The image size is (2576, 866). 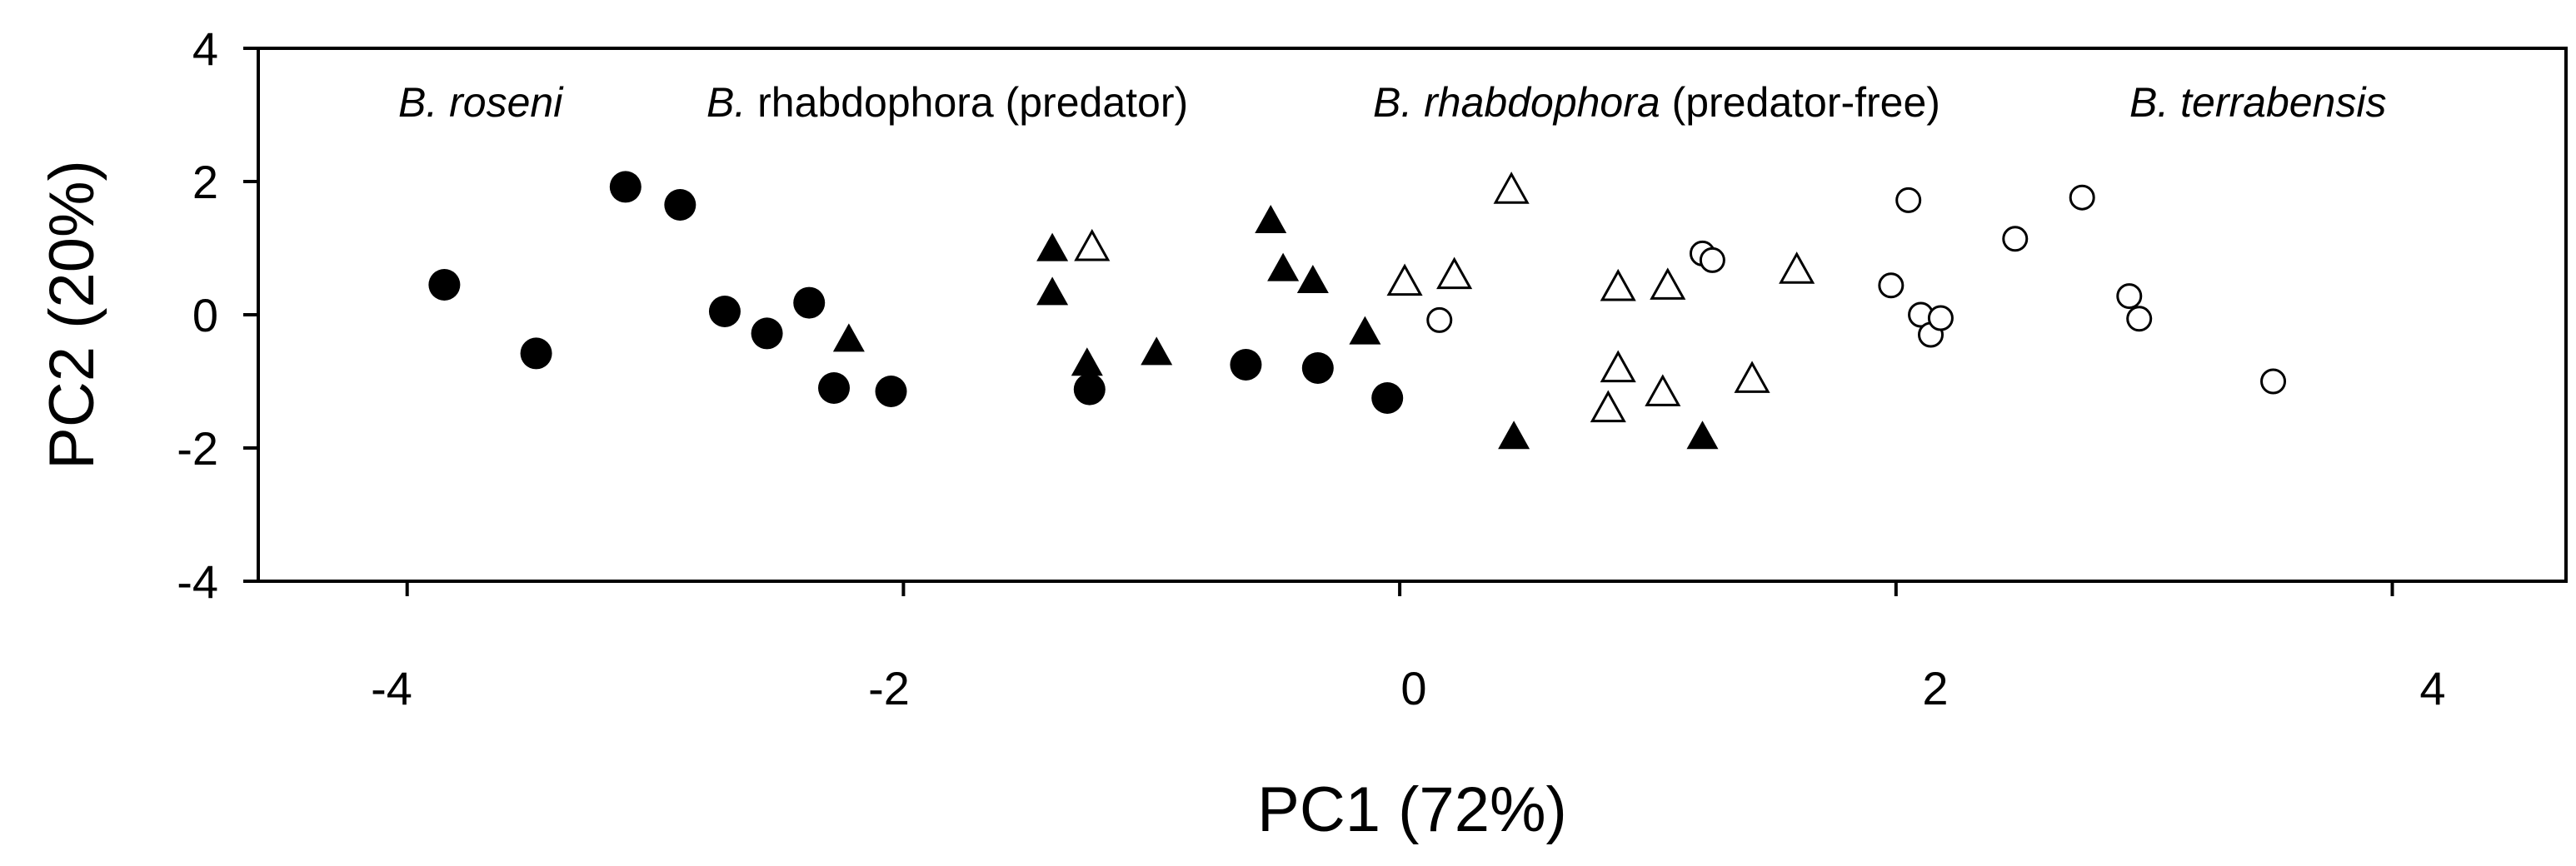 I want to click on group-label-rhabdophora-predator-free: B. rhabdophora (predator-free), so click(x=1656, y=102).